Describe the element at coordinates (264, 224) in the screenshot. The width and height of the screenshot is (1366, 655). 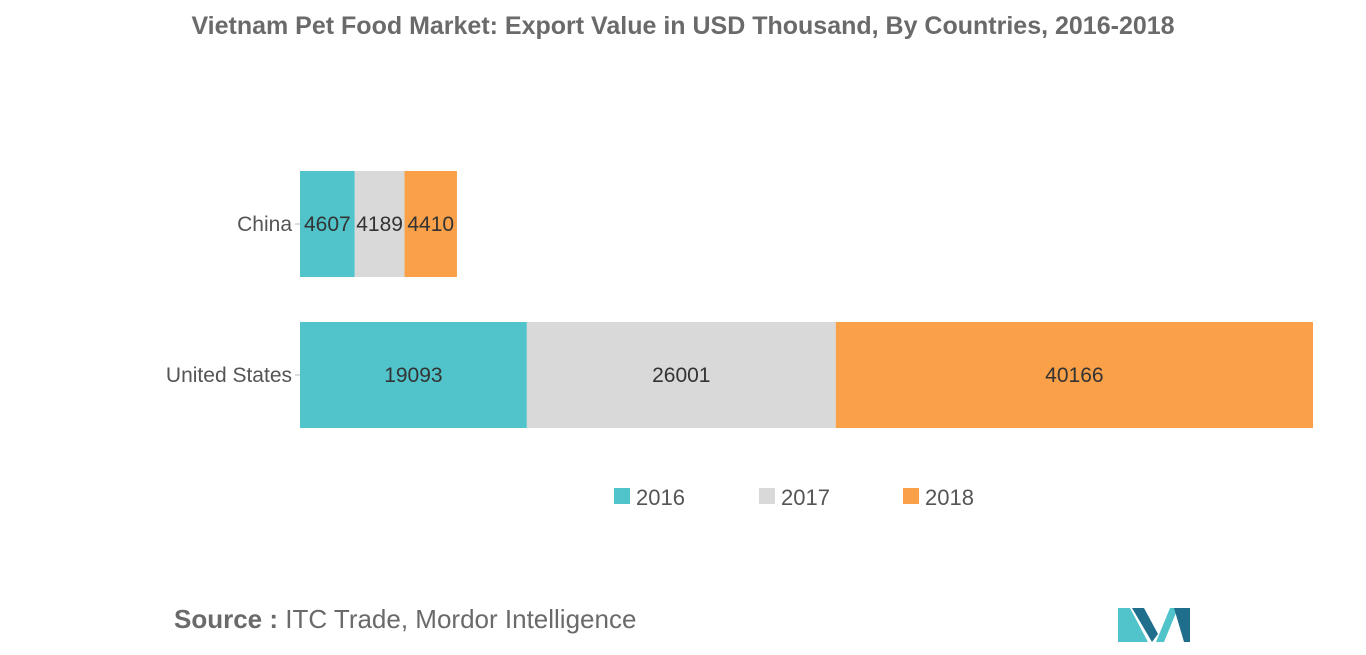
I see `category-label: China` at that location.